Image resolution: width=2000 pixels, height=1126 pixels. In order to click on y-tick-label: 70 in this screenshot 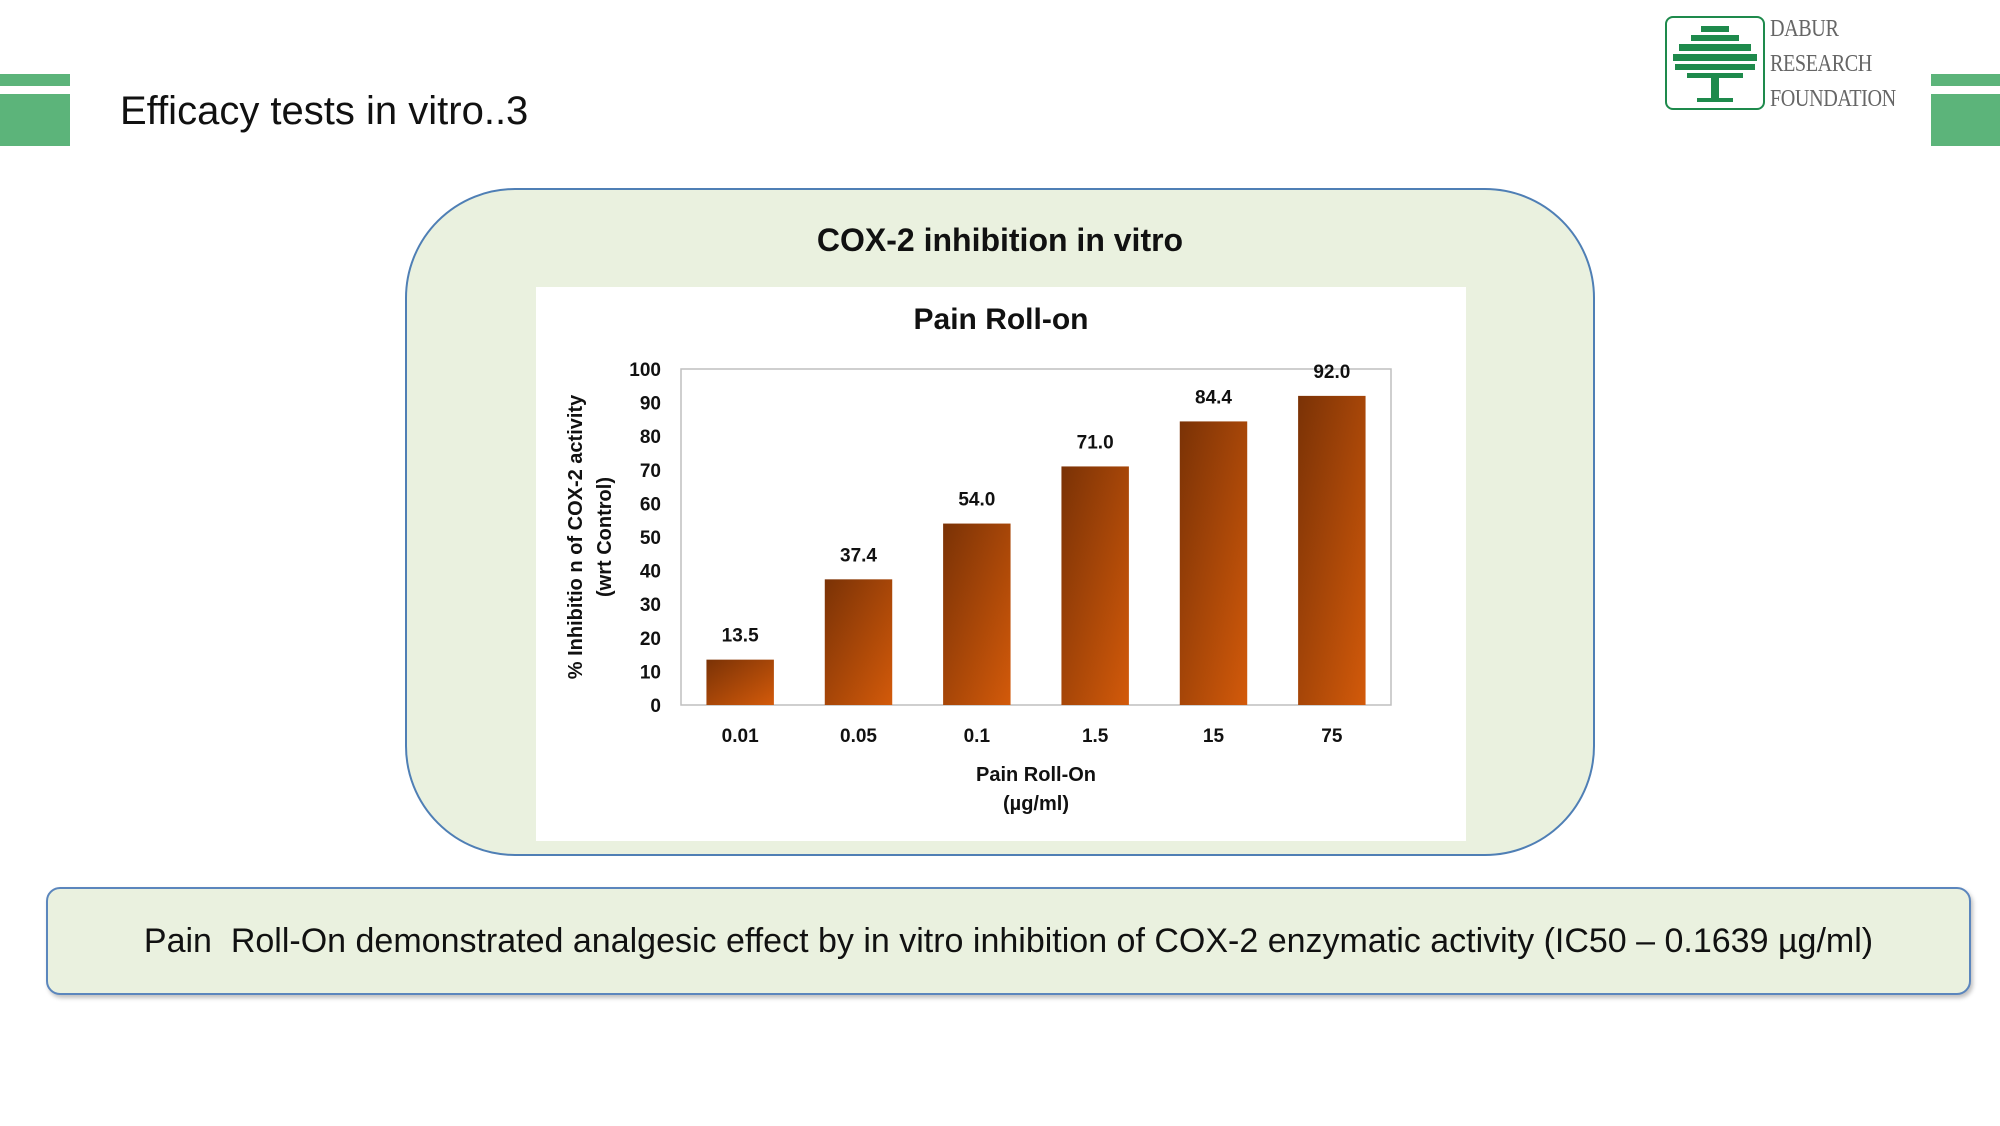, I will do `click(650, 471)`.